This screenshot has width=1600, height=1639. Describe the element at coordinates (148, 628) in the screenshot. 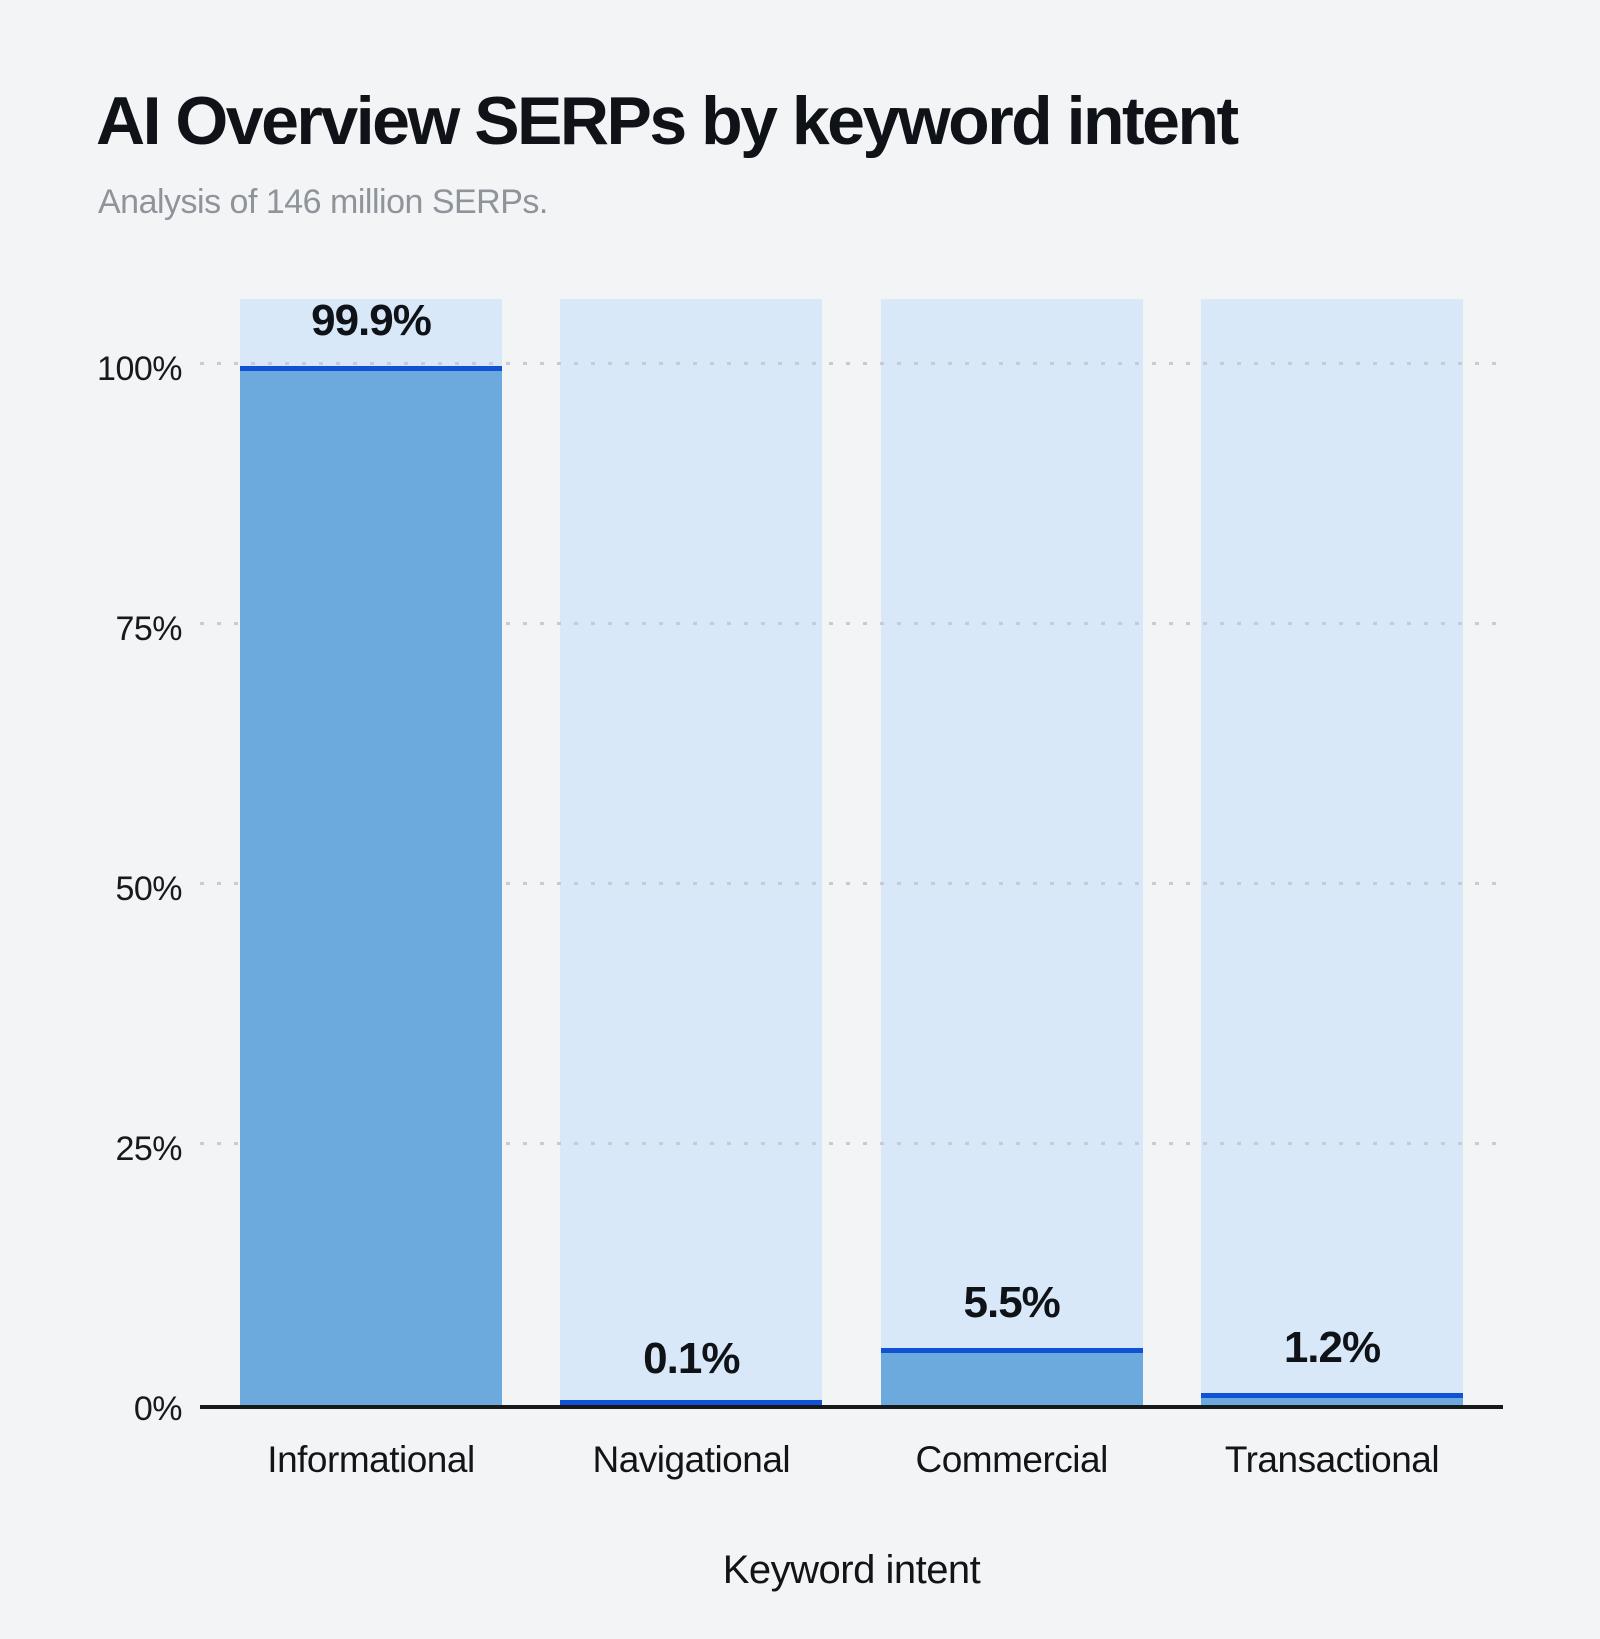

I see `y-tick-label-75: 75%` at that location.